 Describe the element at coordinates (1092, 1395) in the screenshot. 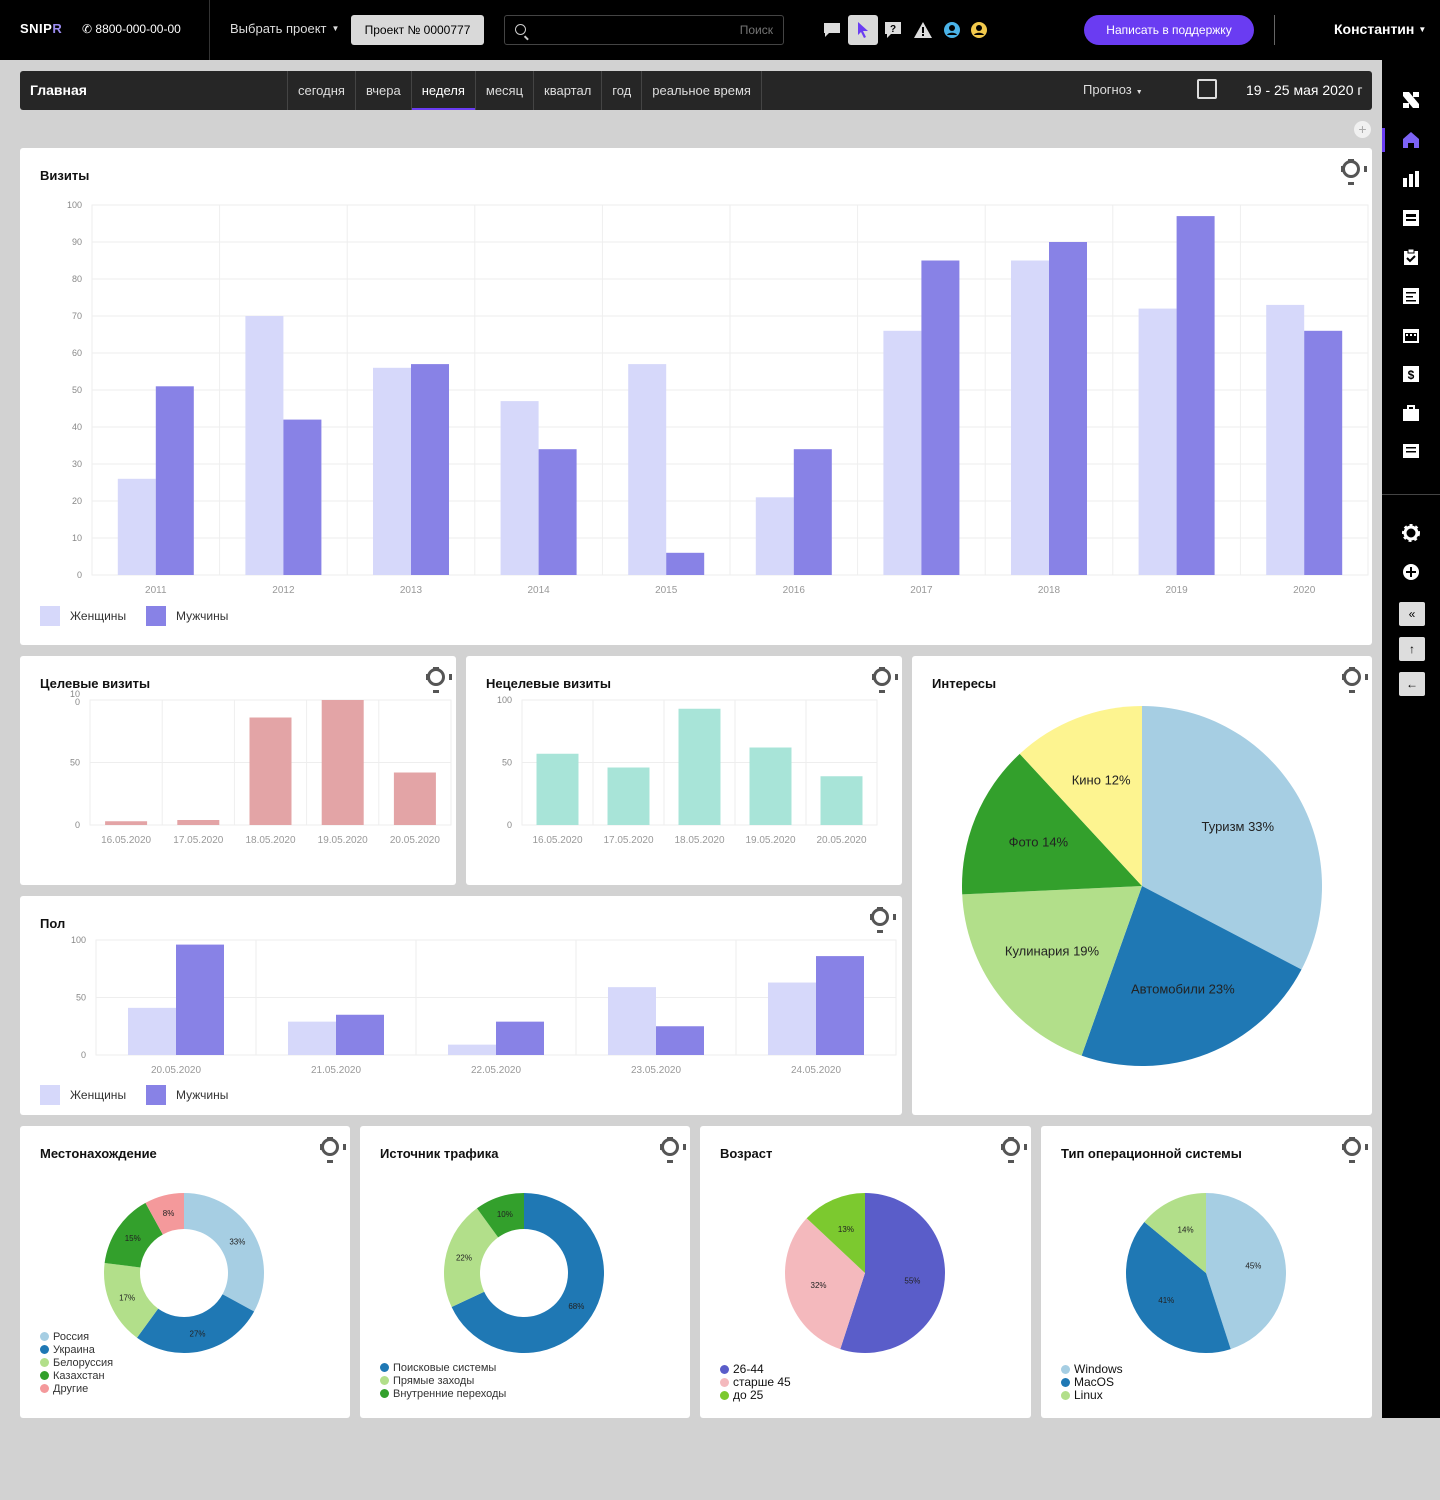

I see `legend-item: Linux` at that location.